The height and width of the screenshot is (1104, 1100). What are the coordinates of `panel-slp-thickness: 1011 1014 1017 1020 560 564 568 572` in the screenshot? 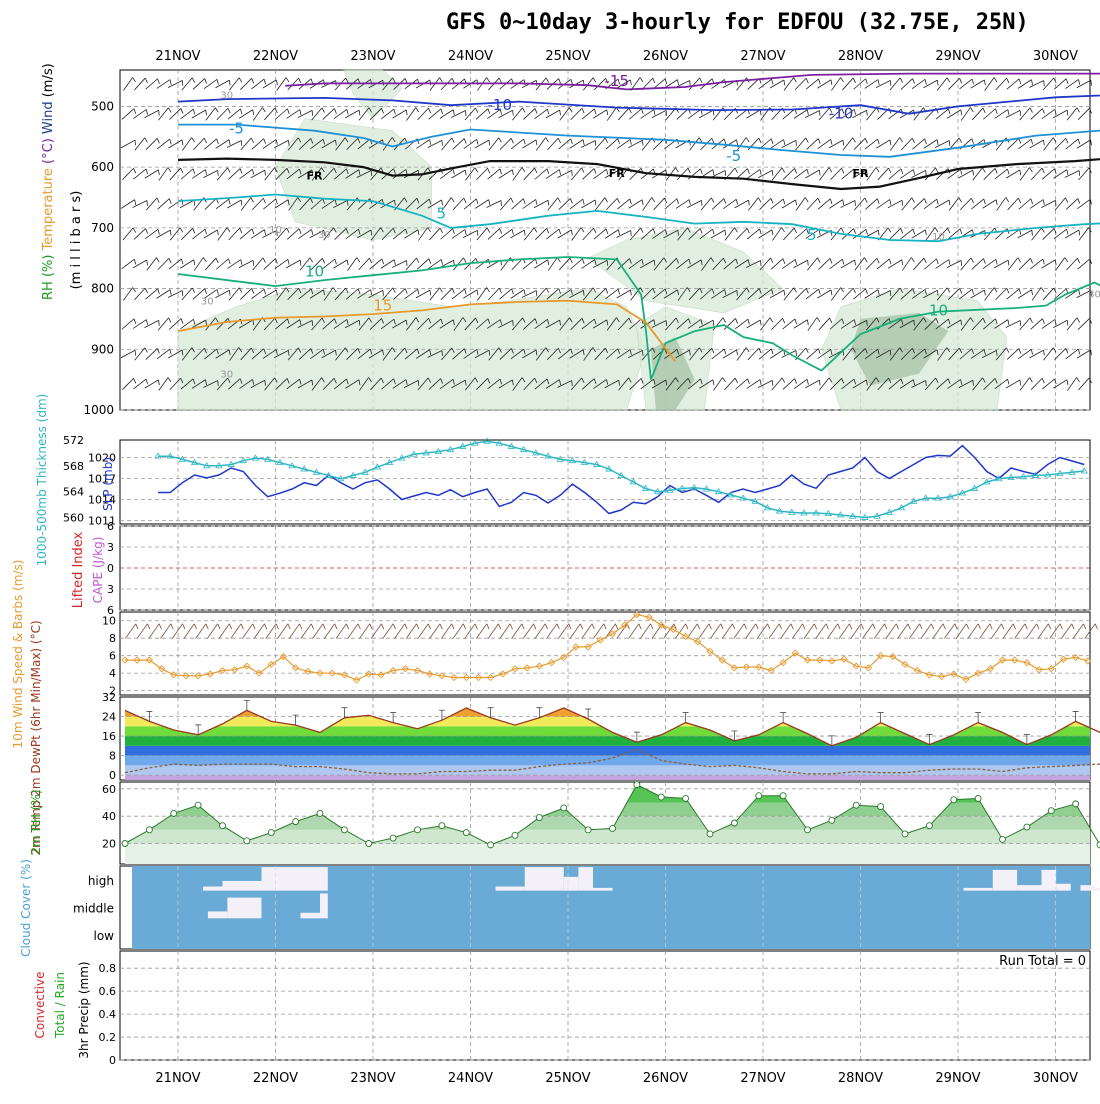 It's located at (577, 481).